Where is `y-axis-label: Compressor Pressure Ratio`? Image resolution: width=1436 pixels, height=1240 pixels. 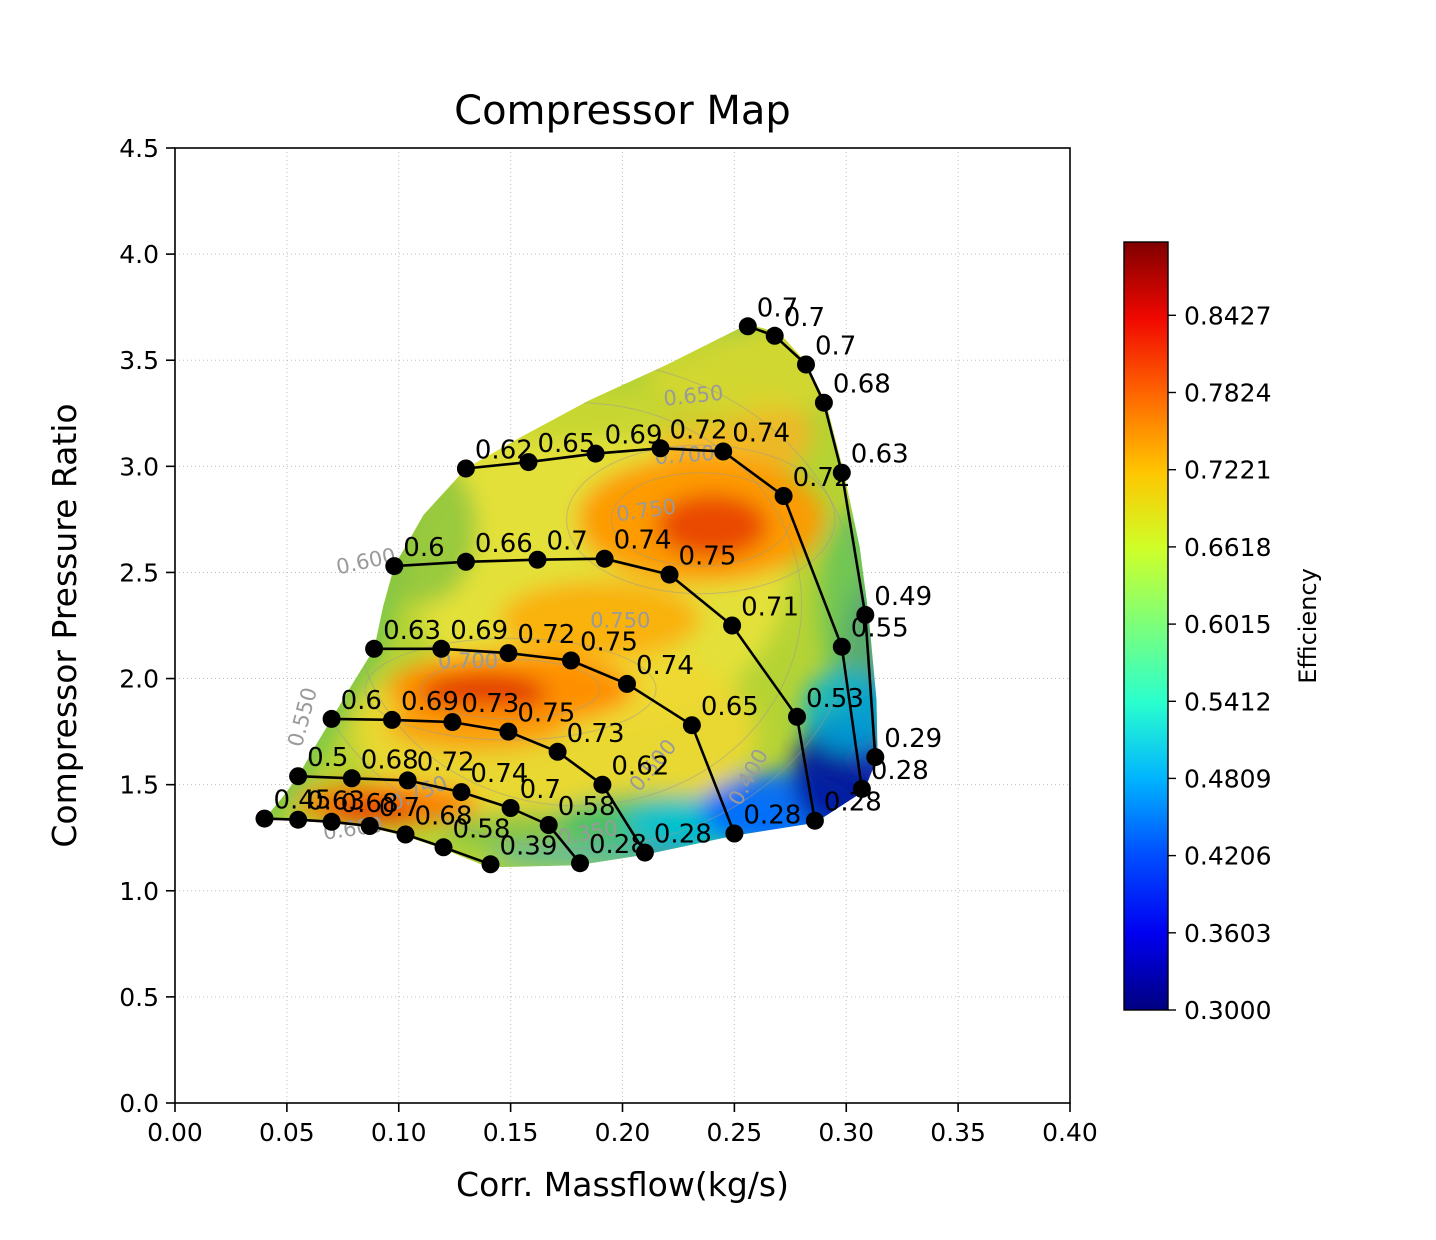 y-axis-label: Compressor Pressure Ratio is located at coordinates (64, 625).